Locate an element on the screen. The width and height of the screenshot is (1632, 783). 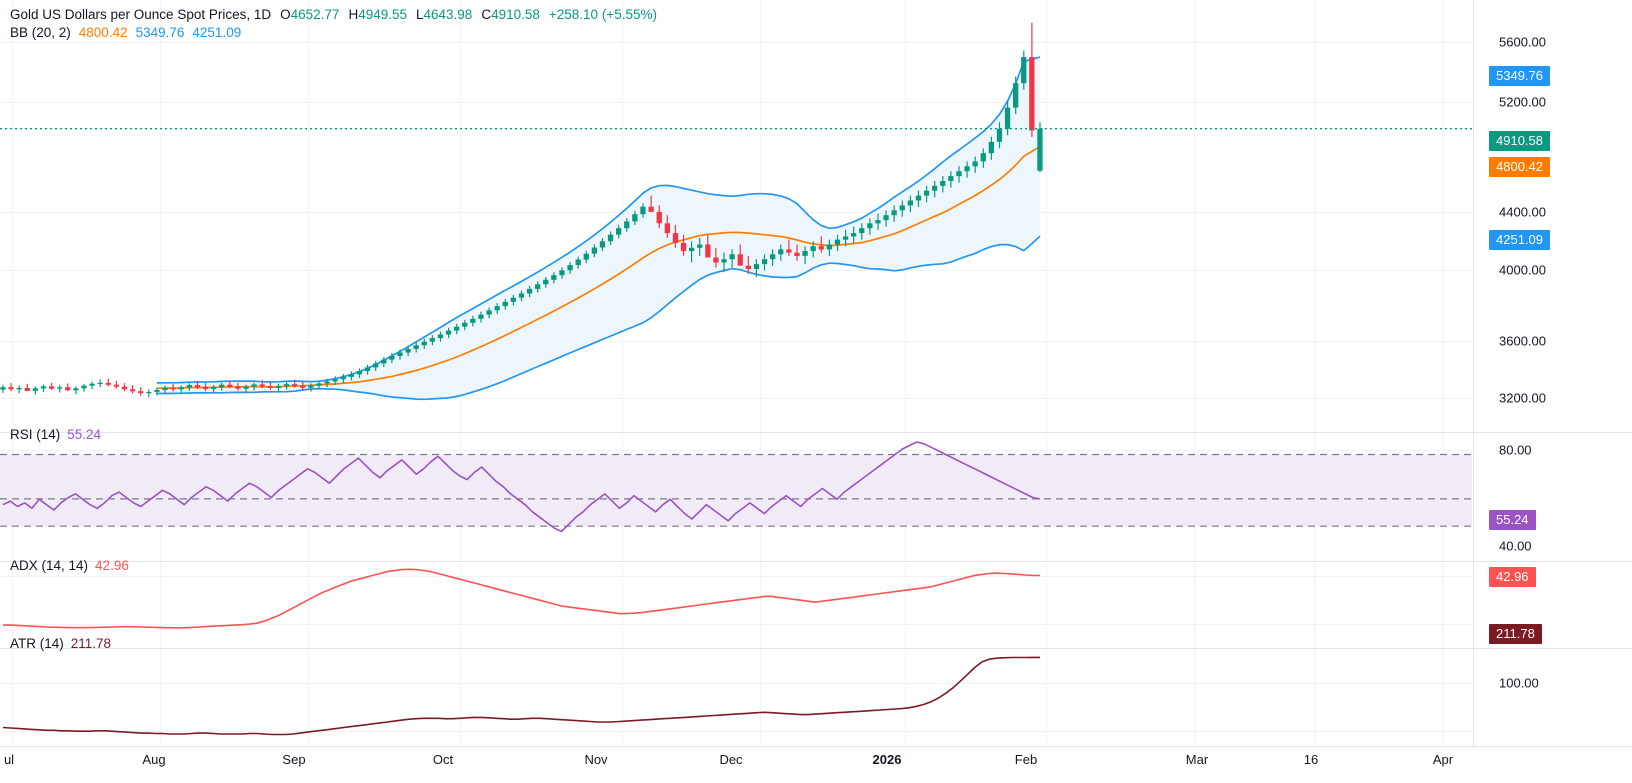
rsi-overbought-oversold-band is located at coordinates (736, 490).